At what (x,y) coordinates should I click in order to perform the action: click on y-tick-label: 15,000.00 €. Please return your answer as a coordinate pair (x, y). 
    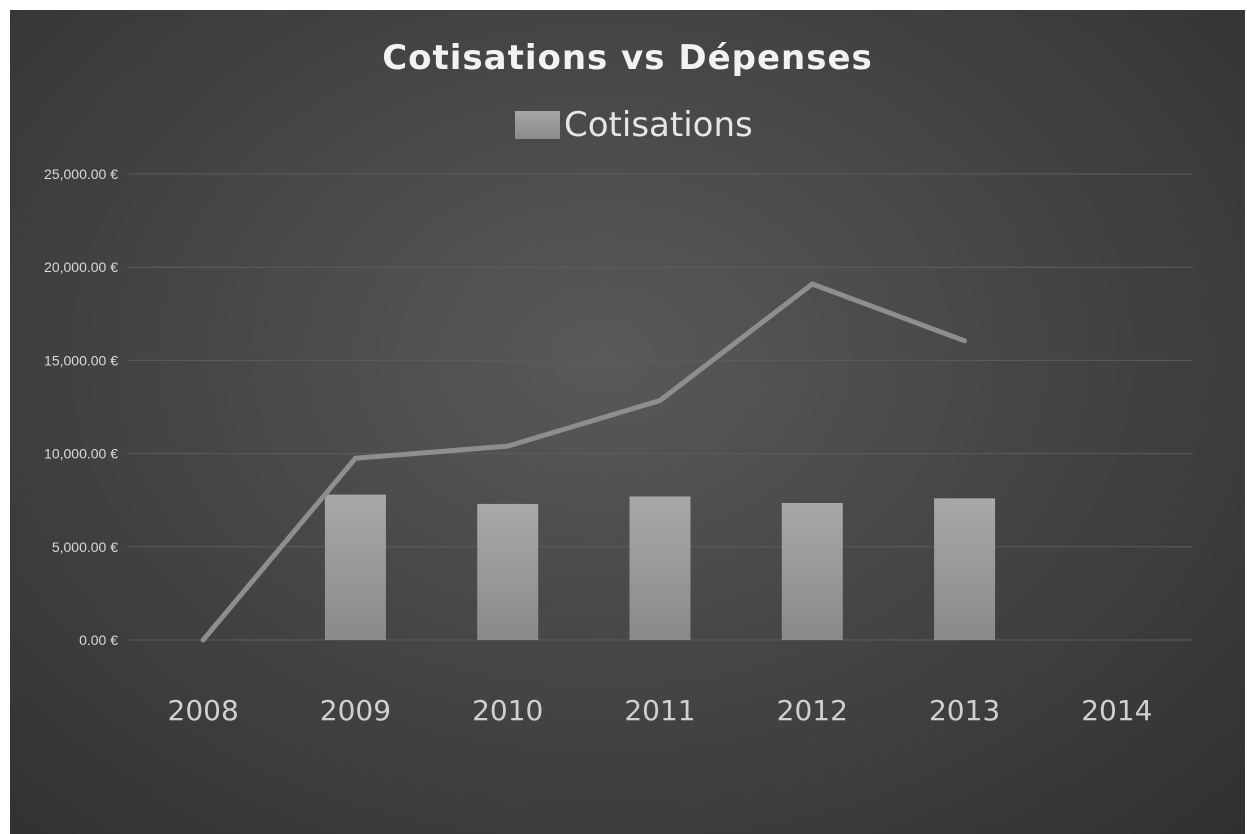
    Looking at the image, I should click on (81, 360).